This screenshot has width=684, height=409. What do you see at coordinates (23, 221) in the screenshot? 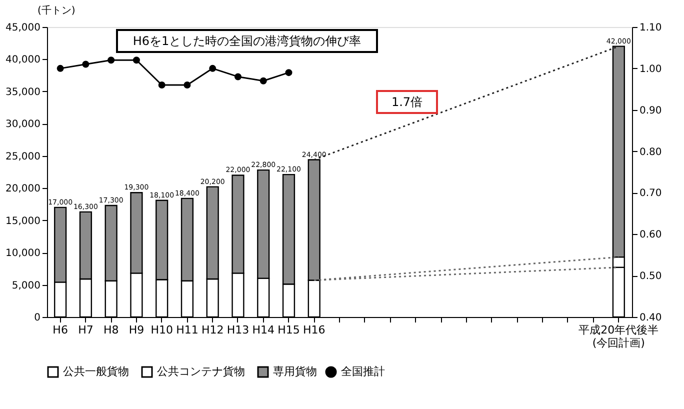
I see `y-tick-label: 15,000` at bounding box center [23, 221].